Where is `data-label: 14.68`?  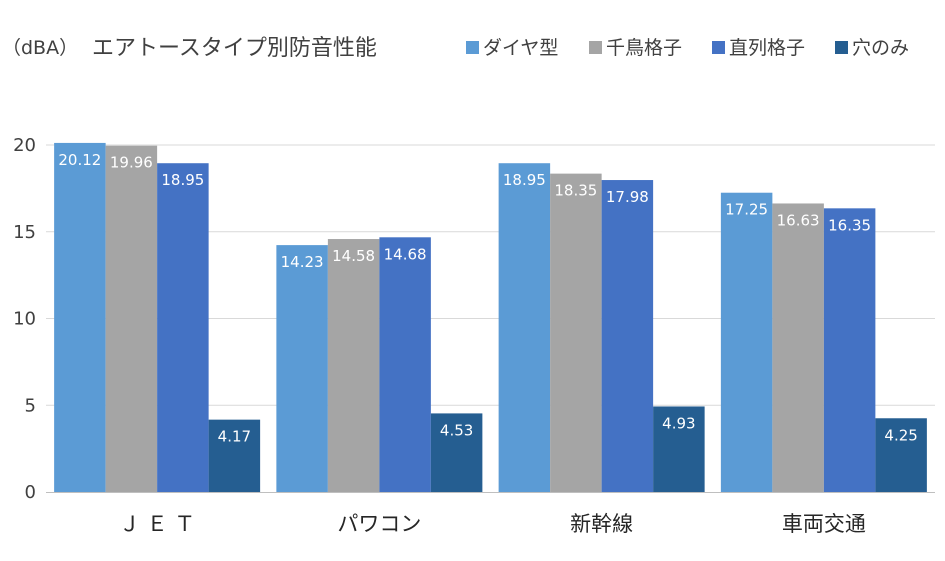
data-label: 14.68 is located at coordinates (405, 254).